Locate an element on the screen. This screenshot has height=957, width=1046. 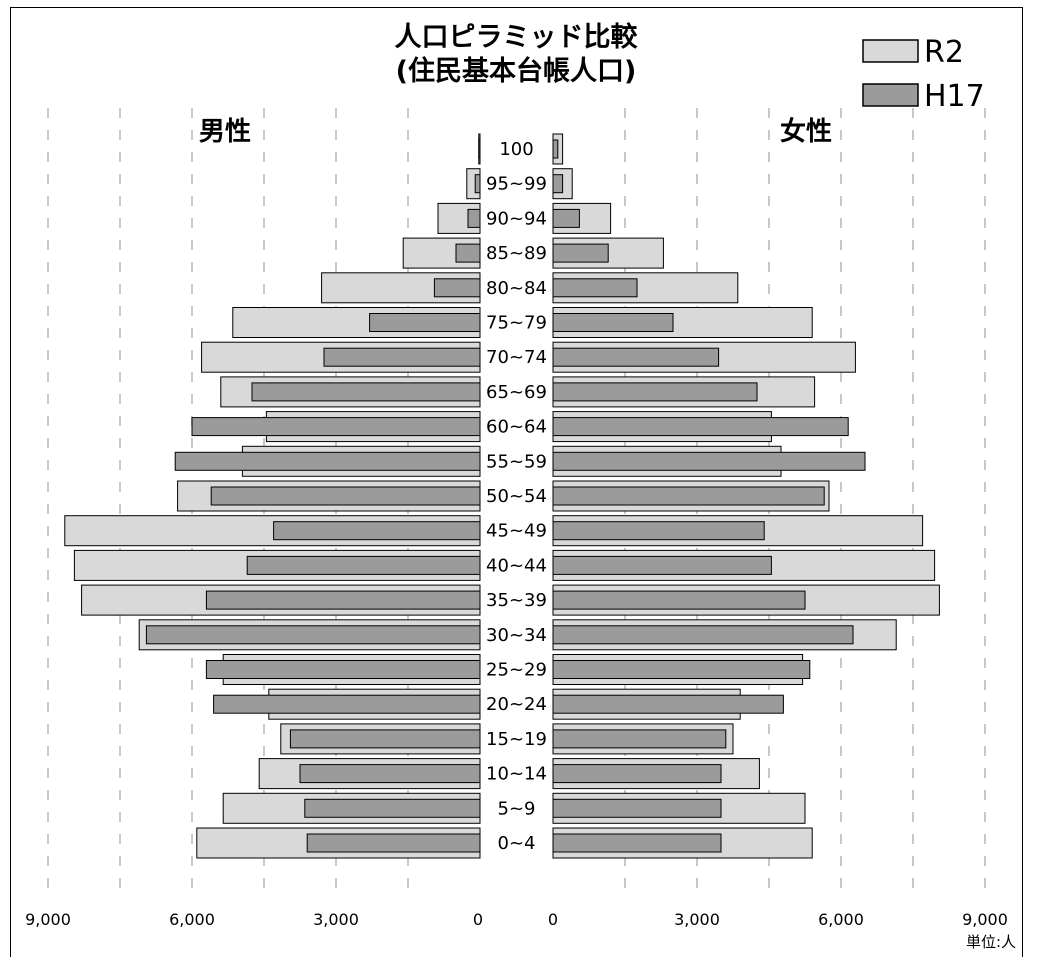
age-label: 85~89 is located at coordinates (516, 253).